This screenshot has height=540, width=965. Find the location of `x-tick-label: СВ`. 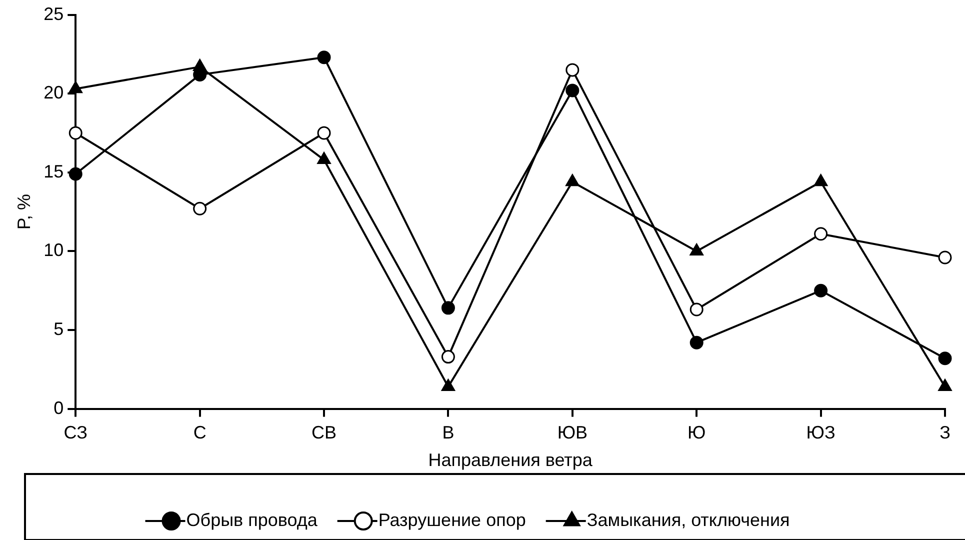

x-tick-label: СВ is located at coordinates (324, 432).